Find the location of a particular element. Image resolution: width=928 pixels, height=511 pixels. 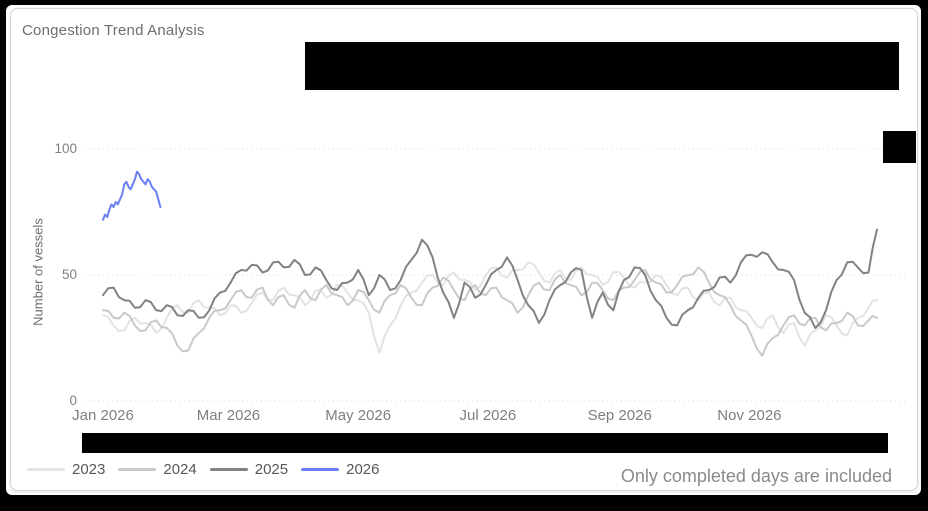

redaction-bar-top is located at coordinates (602, 66).